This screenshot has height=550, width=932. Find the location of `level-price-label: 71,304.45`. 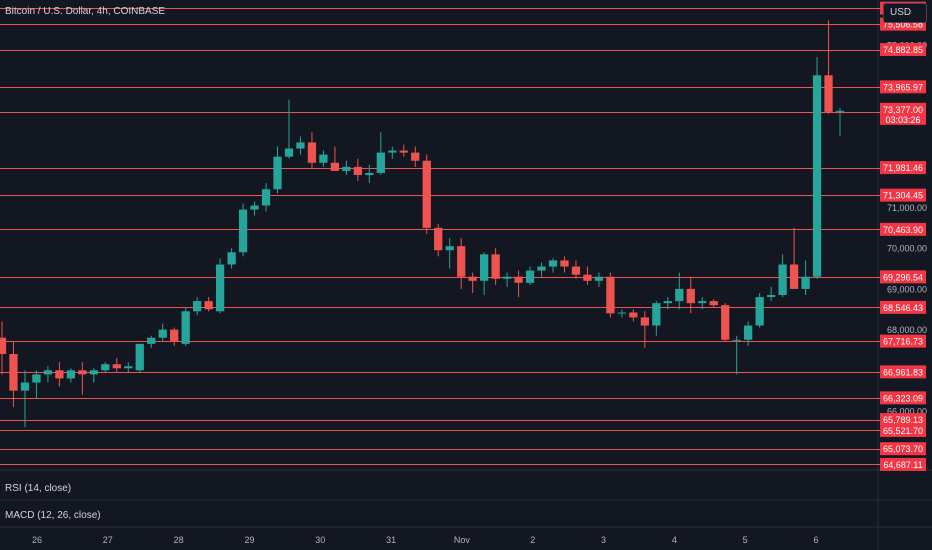

level-price-label: 71,304.45 is located at coordinates (903, 195).